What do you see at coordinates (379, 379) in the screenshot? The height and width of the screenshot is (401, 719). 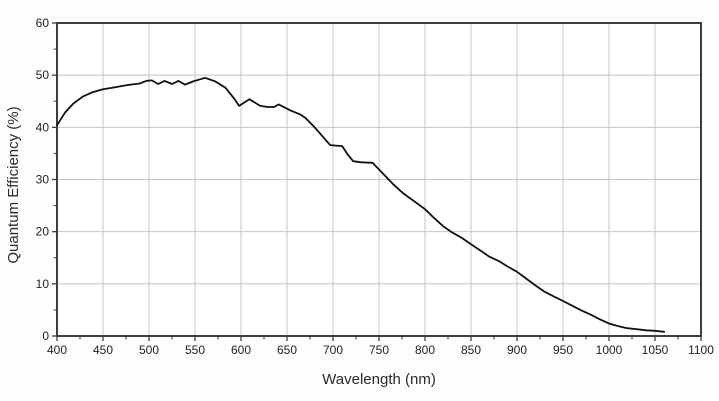 I see `x-axis-title: Wavelength (nm)` at bounding box center [379, 379].